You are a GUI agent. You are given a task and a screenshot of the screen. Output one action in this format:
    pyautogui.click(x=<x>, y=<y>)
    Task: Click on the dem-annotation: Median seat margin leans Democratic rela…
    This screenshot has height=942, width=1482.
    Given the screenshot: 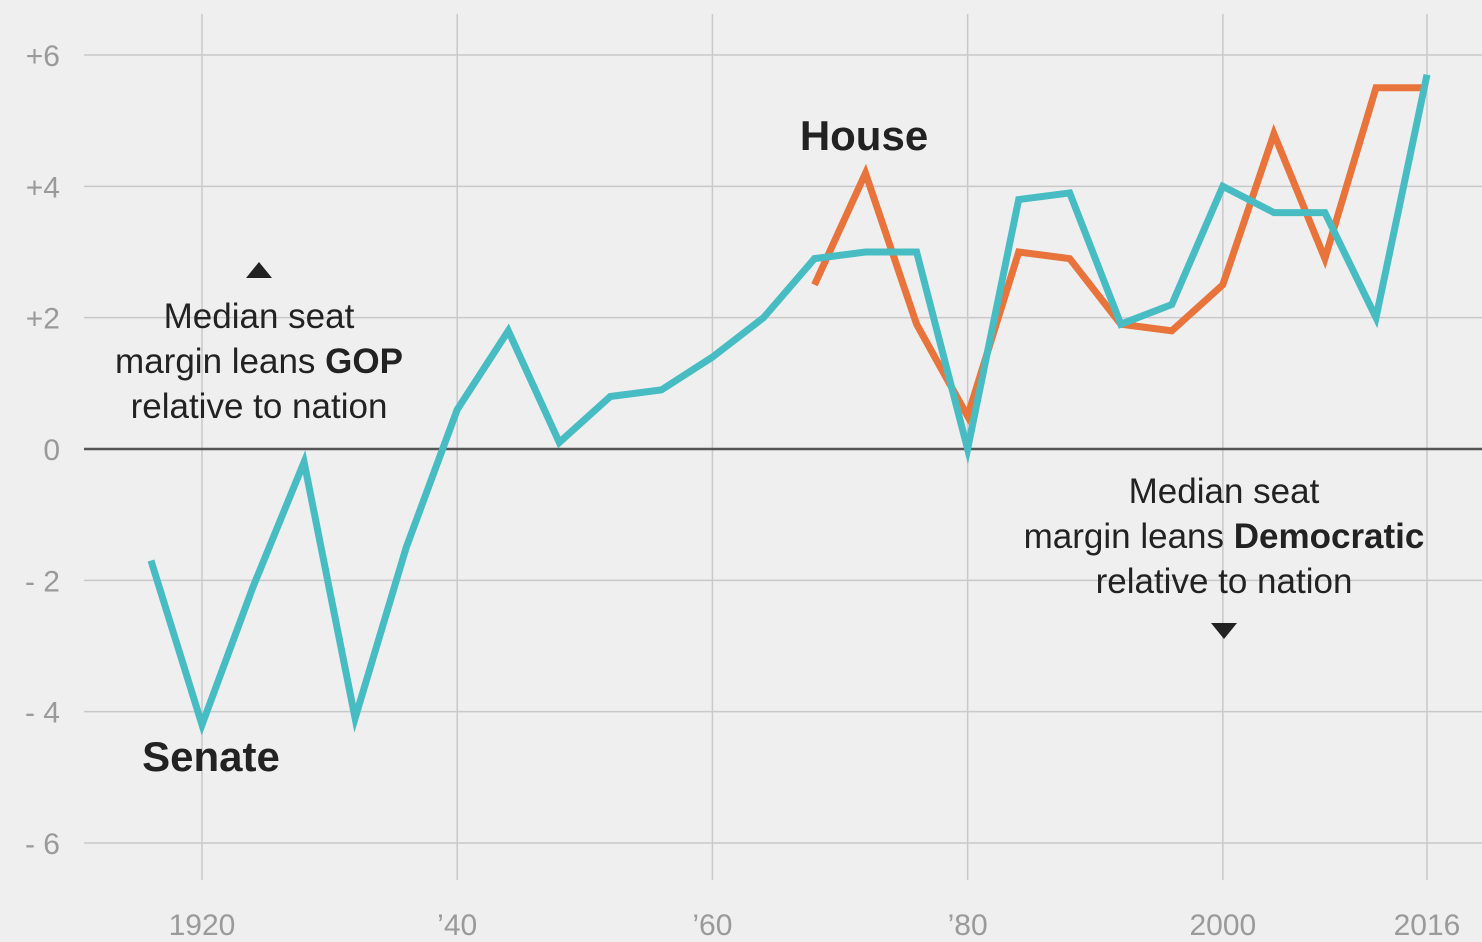 What is the action you would take?
    pyautogui.click(x=1224, y=555)
    